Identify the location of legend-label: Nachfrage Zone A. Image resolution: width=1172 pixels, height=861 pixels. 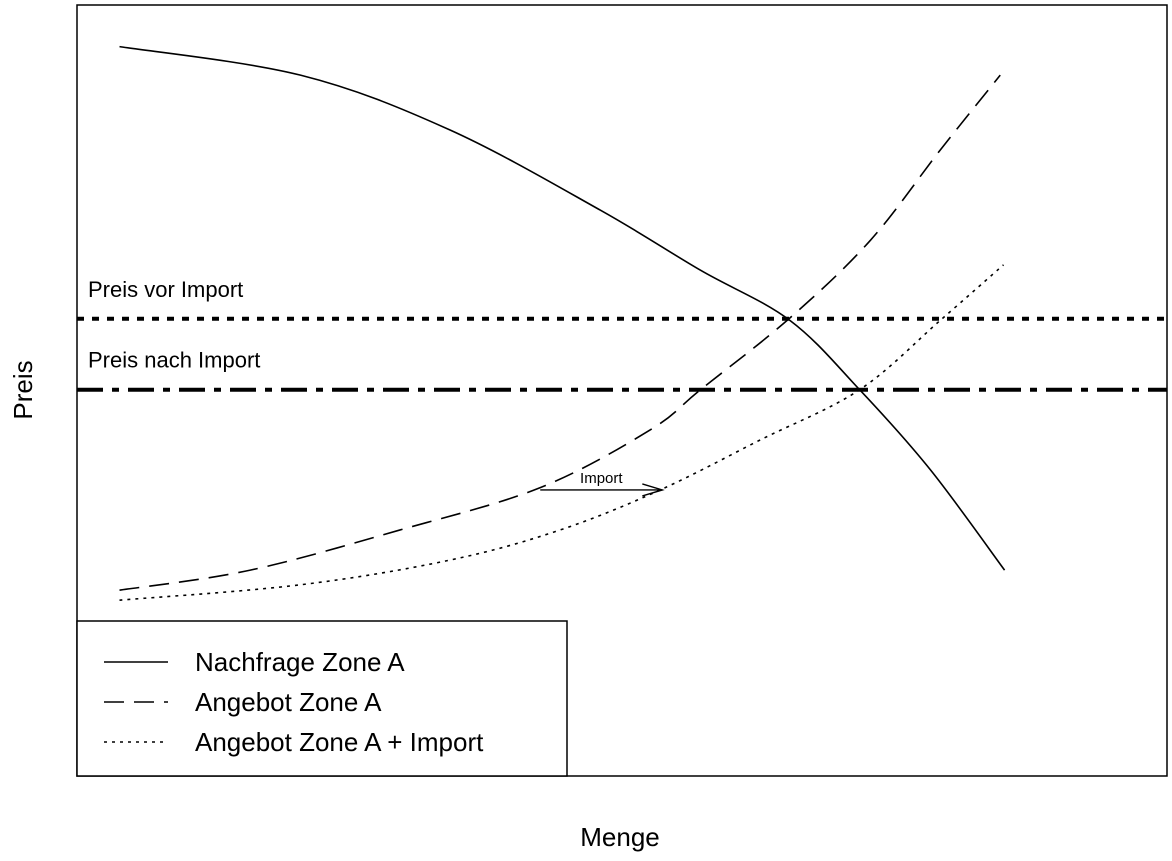
(300, 662).